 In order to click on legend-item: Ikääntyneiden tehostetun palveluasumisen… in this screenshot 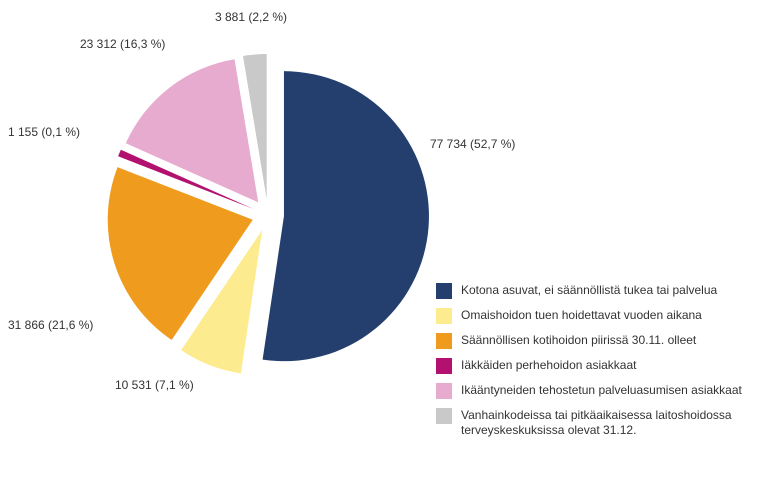, I will do `click(596, 391)`.